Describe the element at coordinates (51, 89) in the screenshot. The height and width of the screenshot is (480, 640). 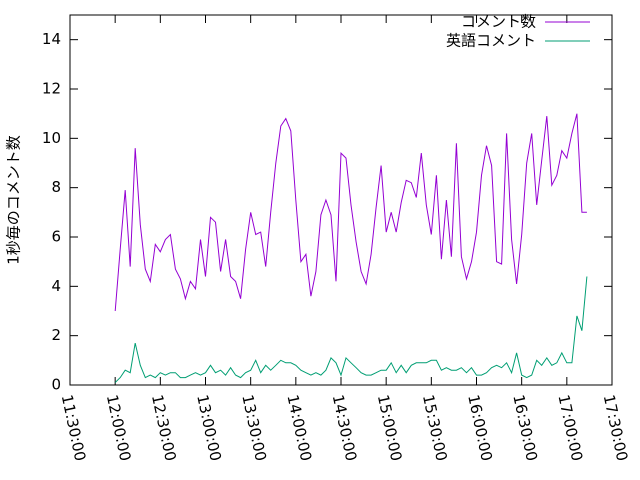
I see `y-tick-label: 12` at that location.